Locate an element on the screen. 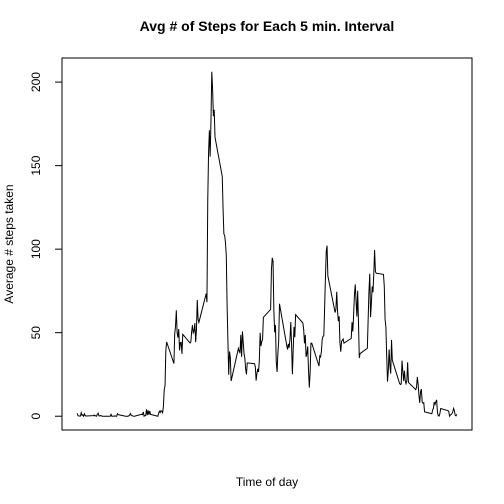 This screenshot has height=504, width=504. chart-title: Avg # of Steps for Each 5 min. Interval is located at coordinates (267, 26).